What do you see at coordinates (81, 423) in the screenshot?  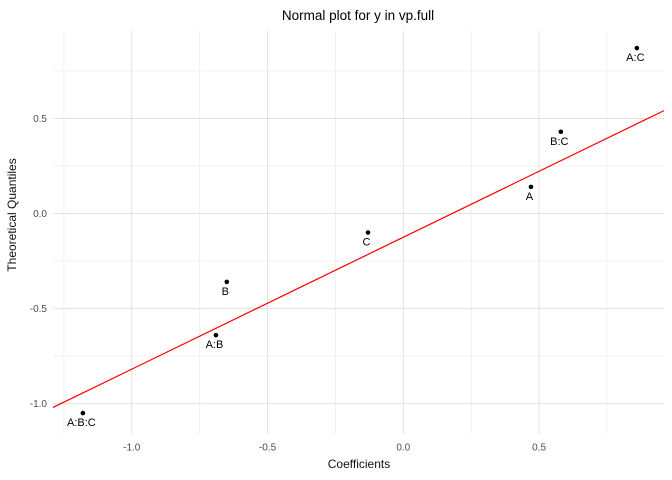 I see `data-point-label: A:B:C` at bounding box center [81, 423].